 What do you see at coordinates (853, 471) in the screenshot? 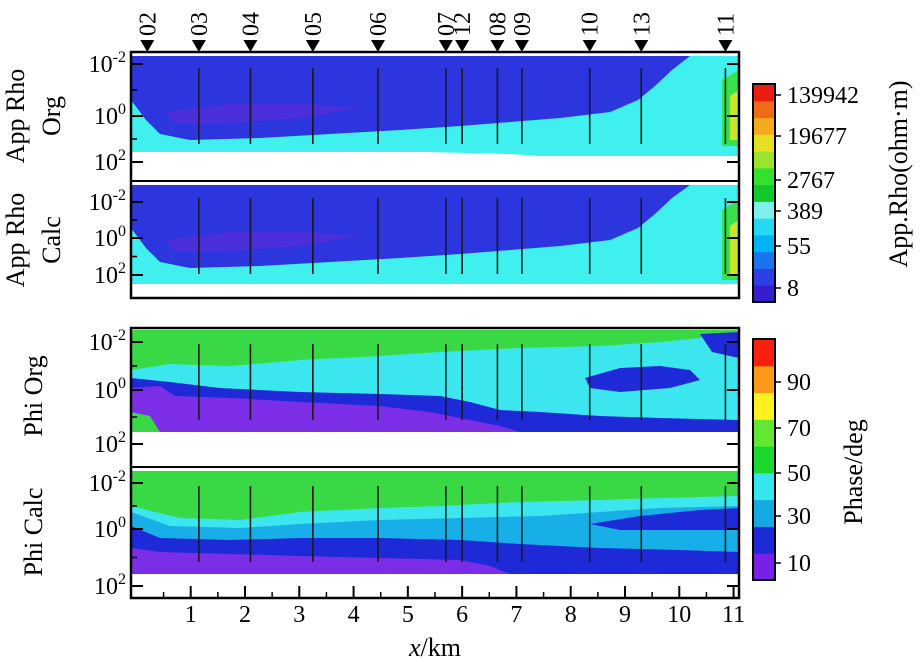
I see `colorbar-phase-label: Phase/deg` at bounding box center [853, 471].